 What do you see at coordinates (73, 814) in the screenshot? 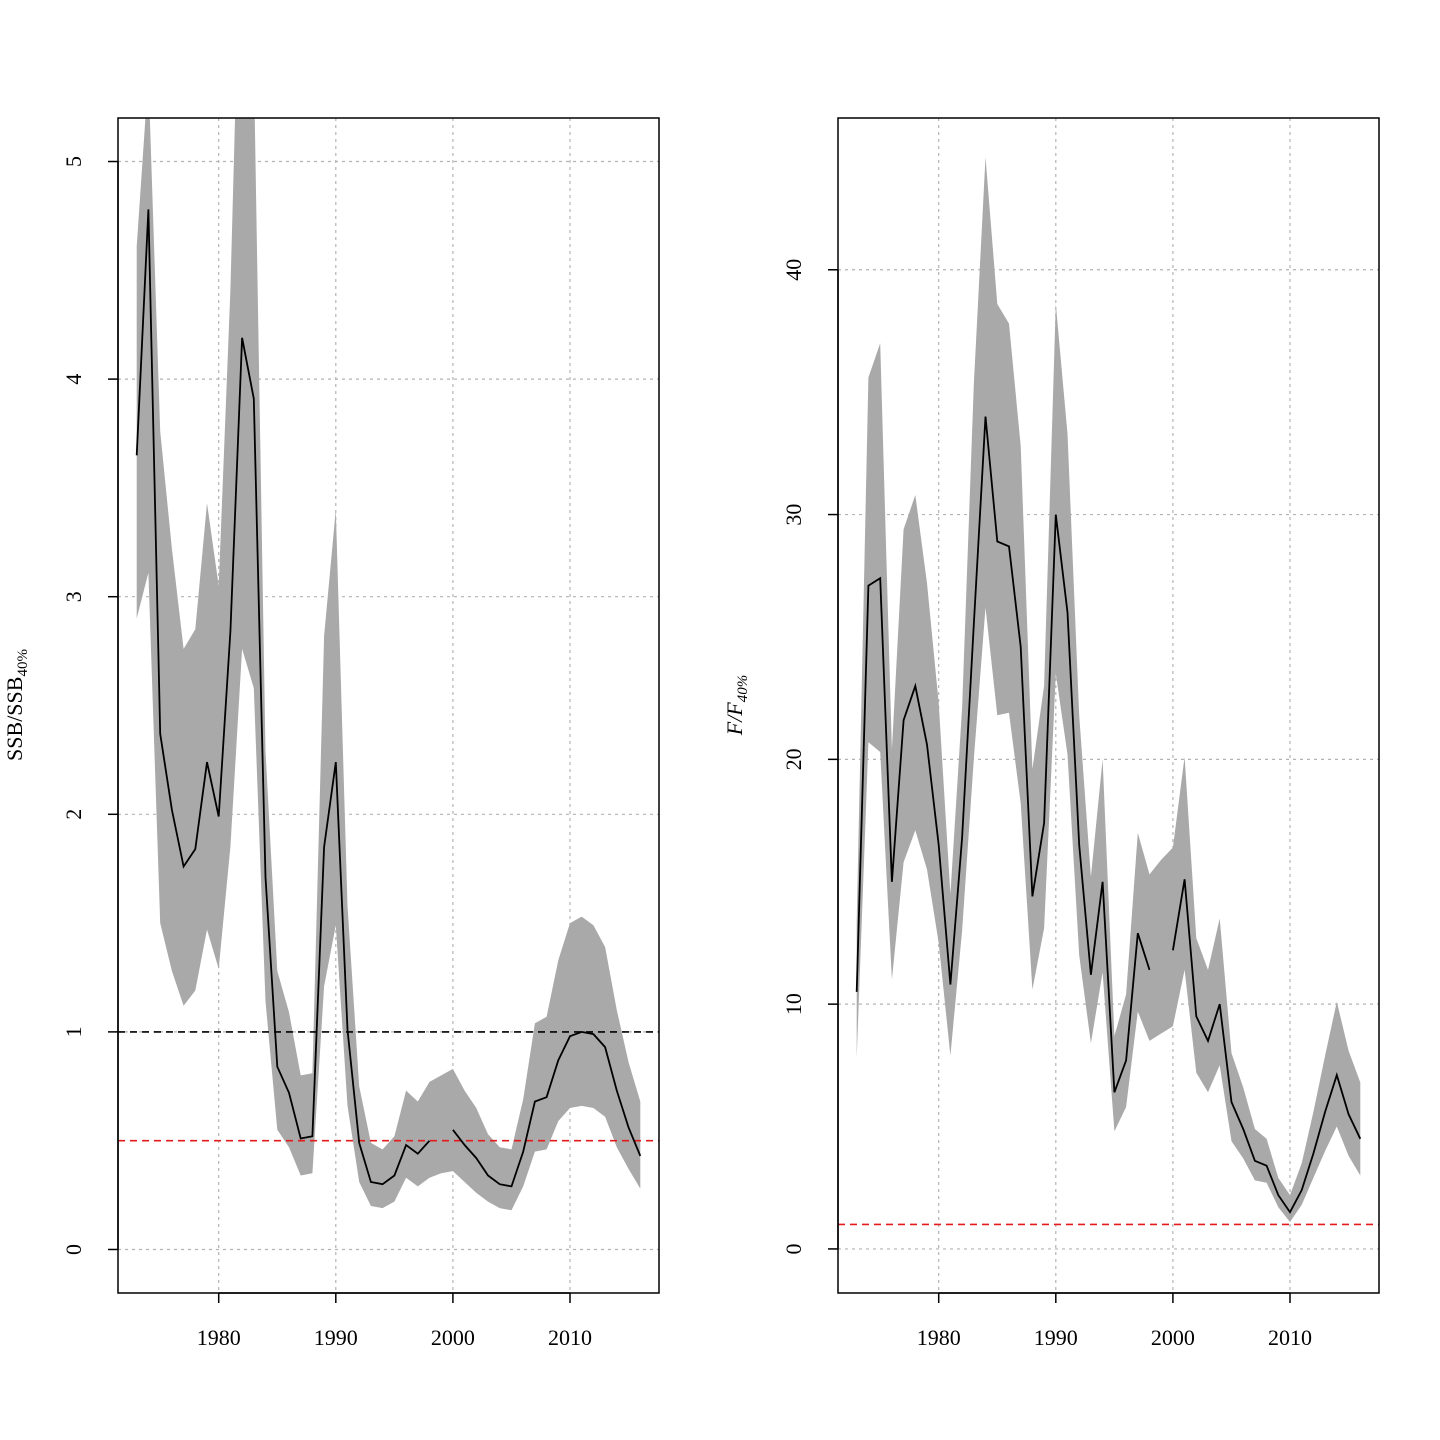
I see `ssb-y-tick-label-2: 2` at bounding box center [73, 814].